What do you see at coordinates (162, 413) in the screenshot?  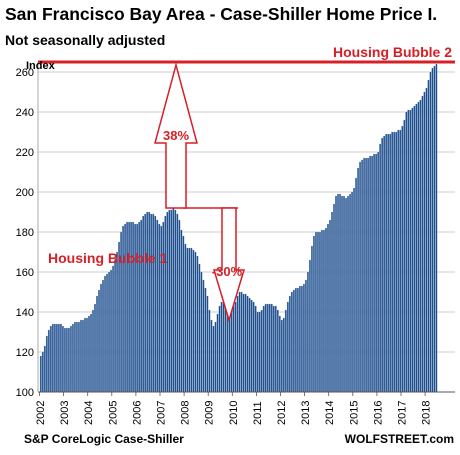 I see `x-tick-label: 2007` at bounding box center [162, 413].